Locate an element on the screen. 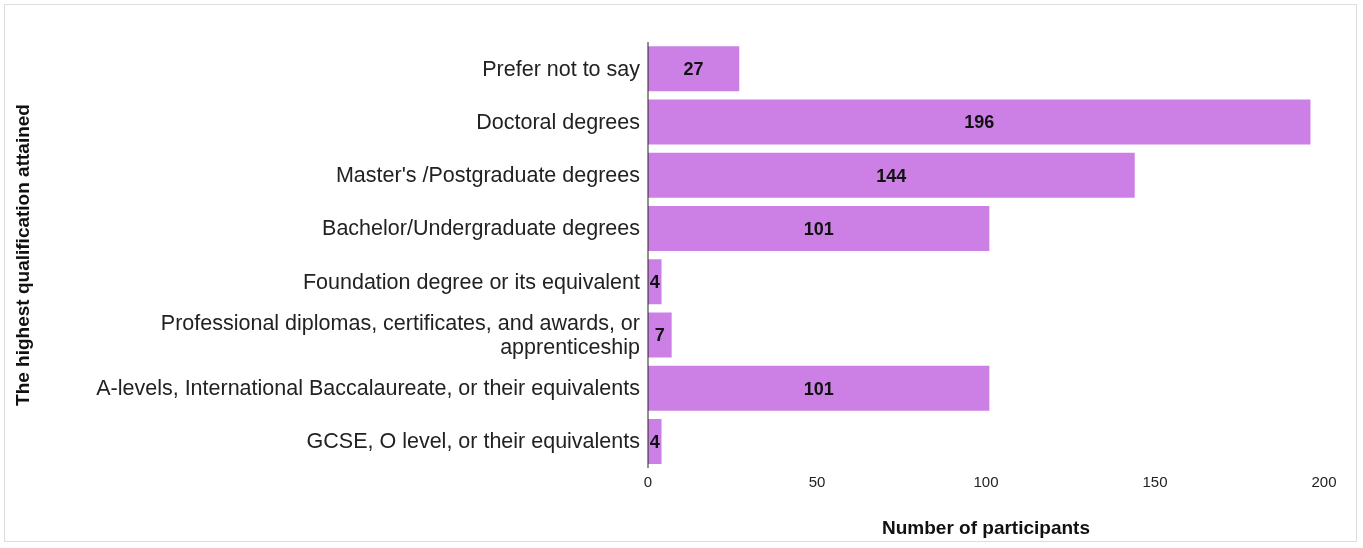  y-tick-label: A-levels, International Baccalaureate, or their equivalents is located at coordinates (368, 388).